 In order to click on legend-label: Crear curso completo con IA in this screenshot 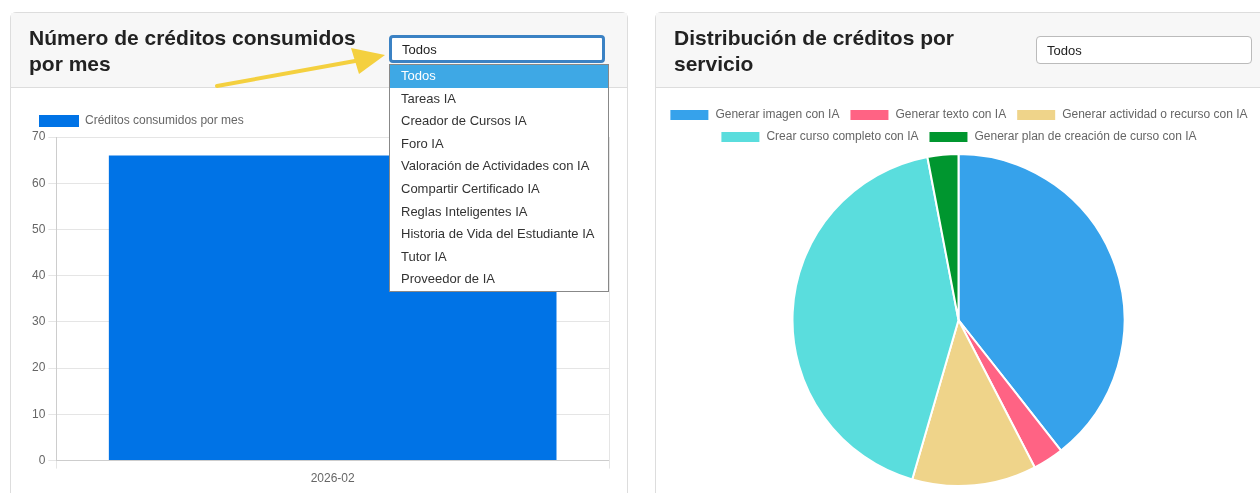, I will do `click(842, 136)`.